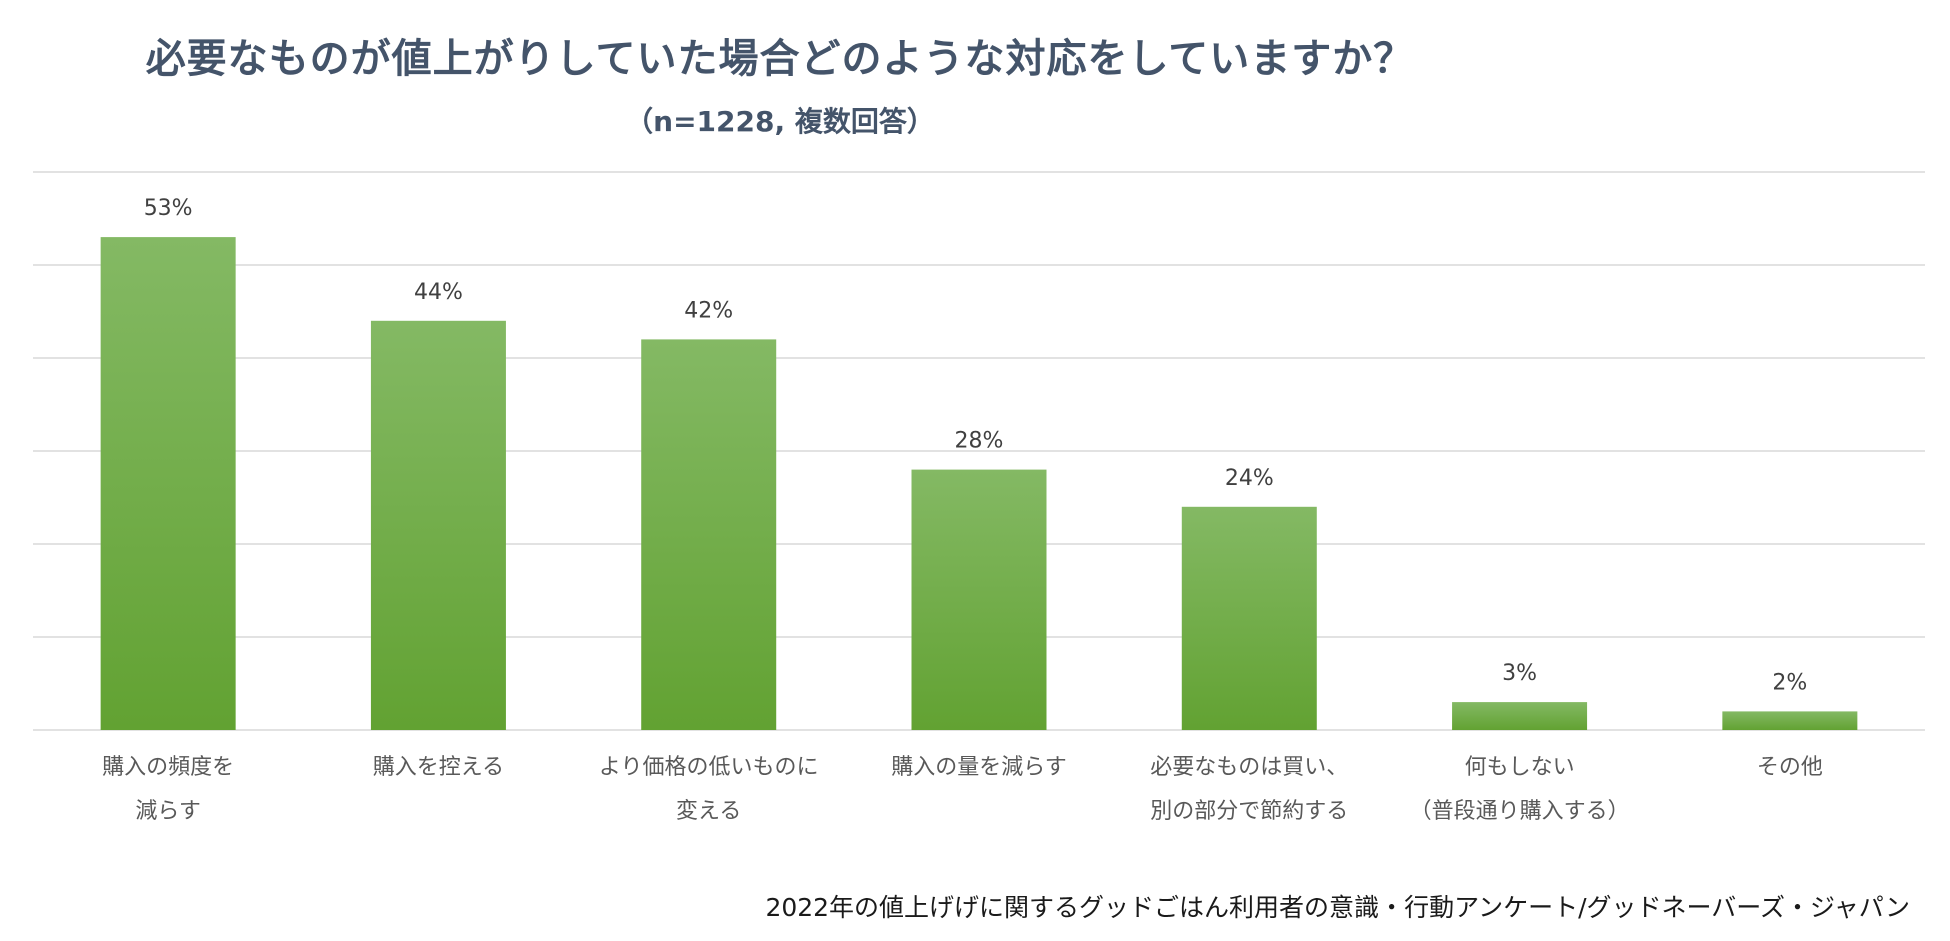 The height and width of the screenshot is (941, 1950). Describe the element at coordinates (708, 310) in the screenshot. I see `data-label: 42%` at that location.